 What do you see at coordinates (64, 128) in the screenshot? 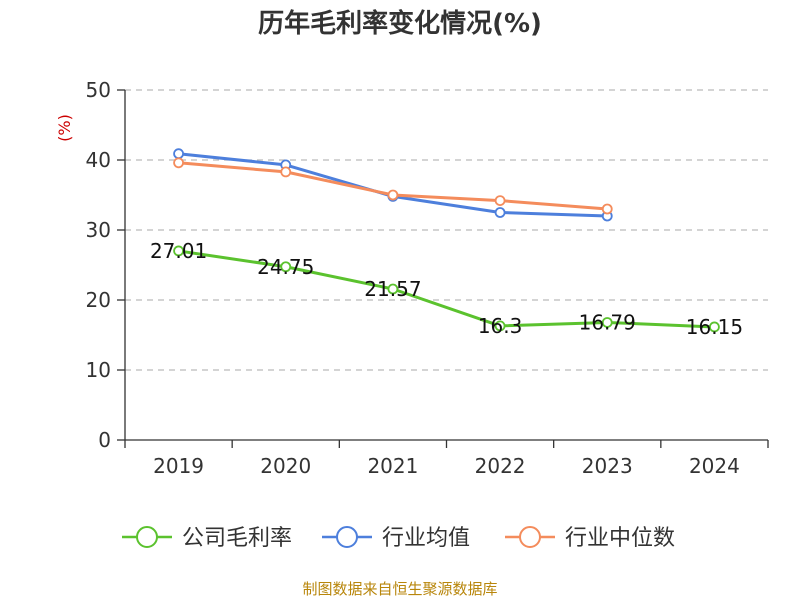
I see `y-axis-unit-label: (%)` at bounding box center [64, 128].